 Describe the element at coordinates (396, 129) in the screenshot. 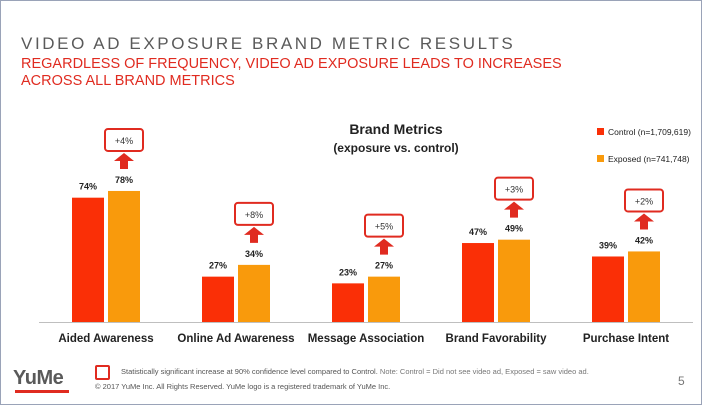

I see `chart-title: Brand Metrics` at that location.